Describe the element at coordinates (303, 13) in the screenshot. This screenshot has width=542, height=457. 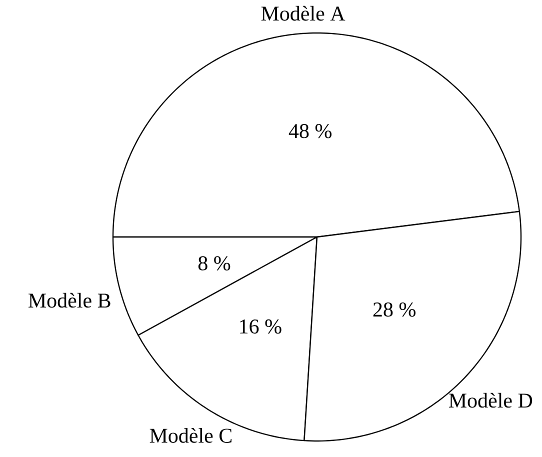
I see `slice-label: Modèle A` at that location.